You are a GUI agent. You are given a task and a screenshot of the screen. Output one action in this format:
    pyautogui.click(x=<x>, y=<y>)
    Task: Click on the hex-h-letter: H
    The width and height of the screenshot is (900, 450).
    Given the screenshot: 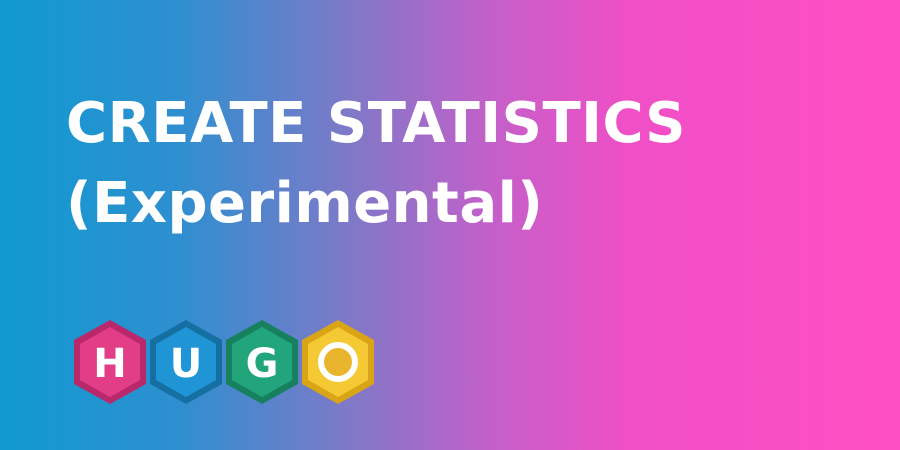 What is the action you would take?
    pyautogui.click(x=109, y=364)
    